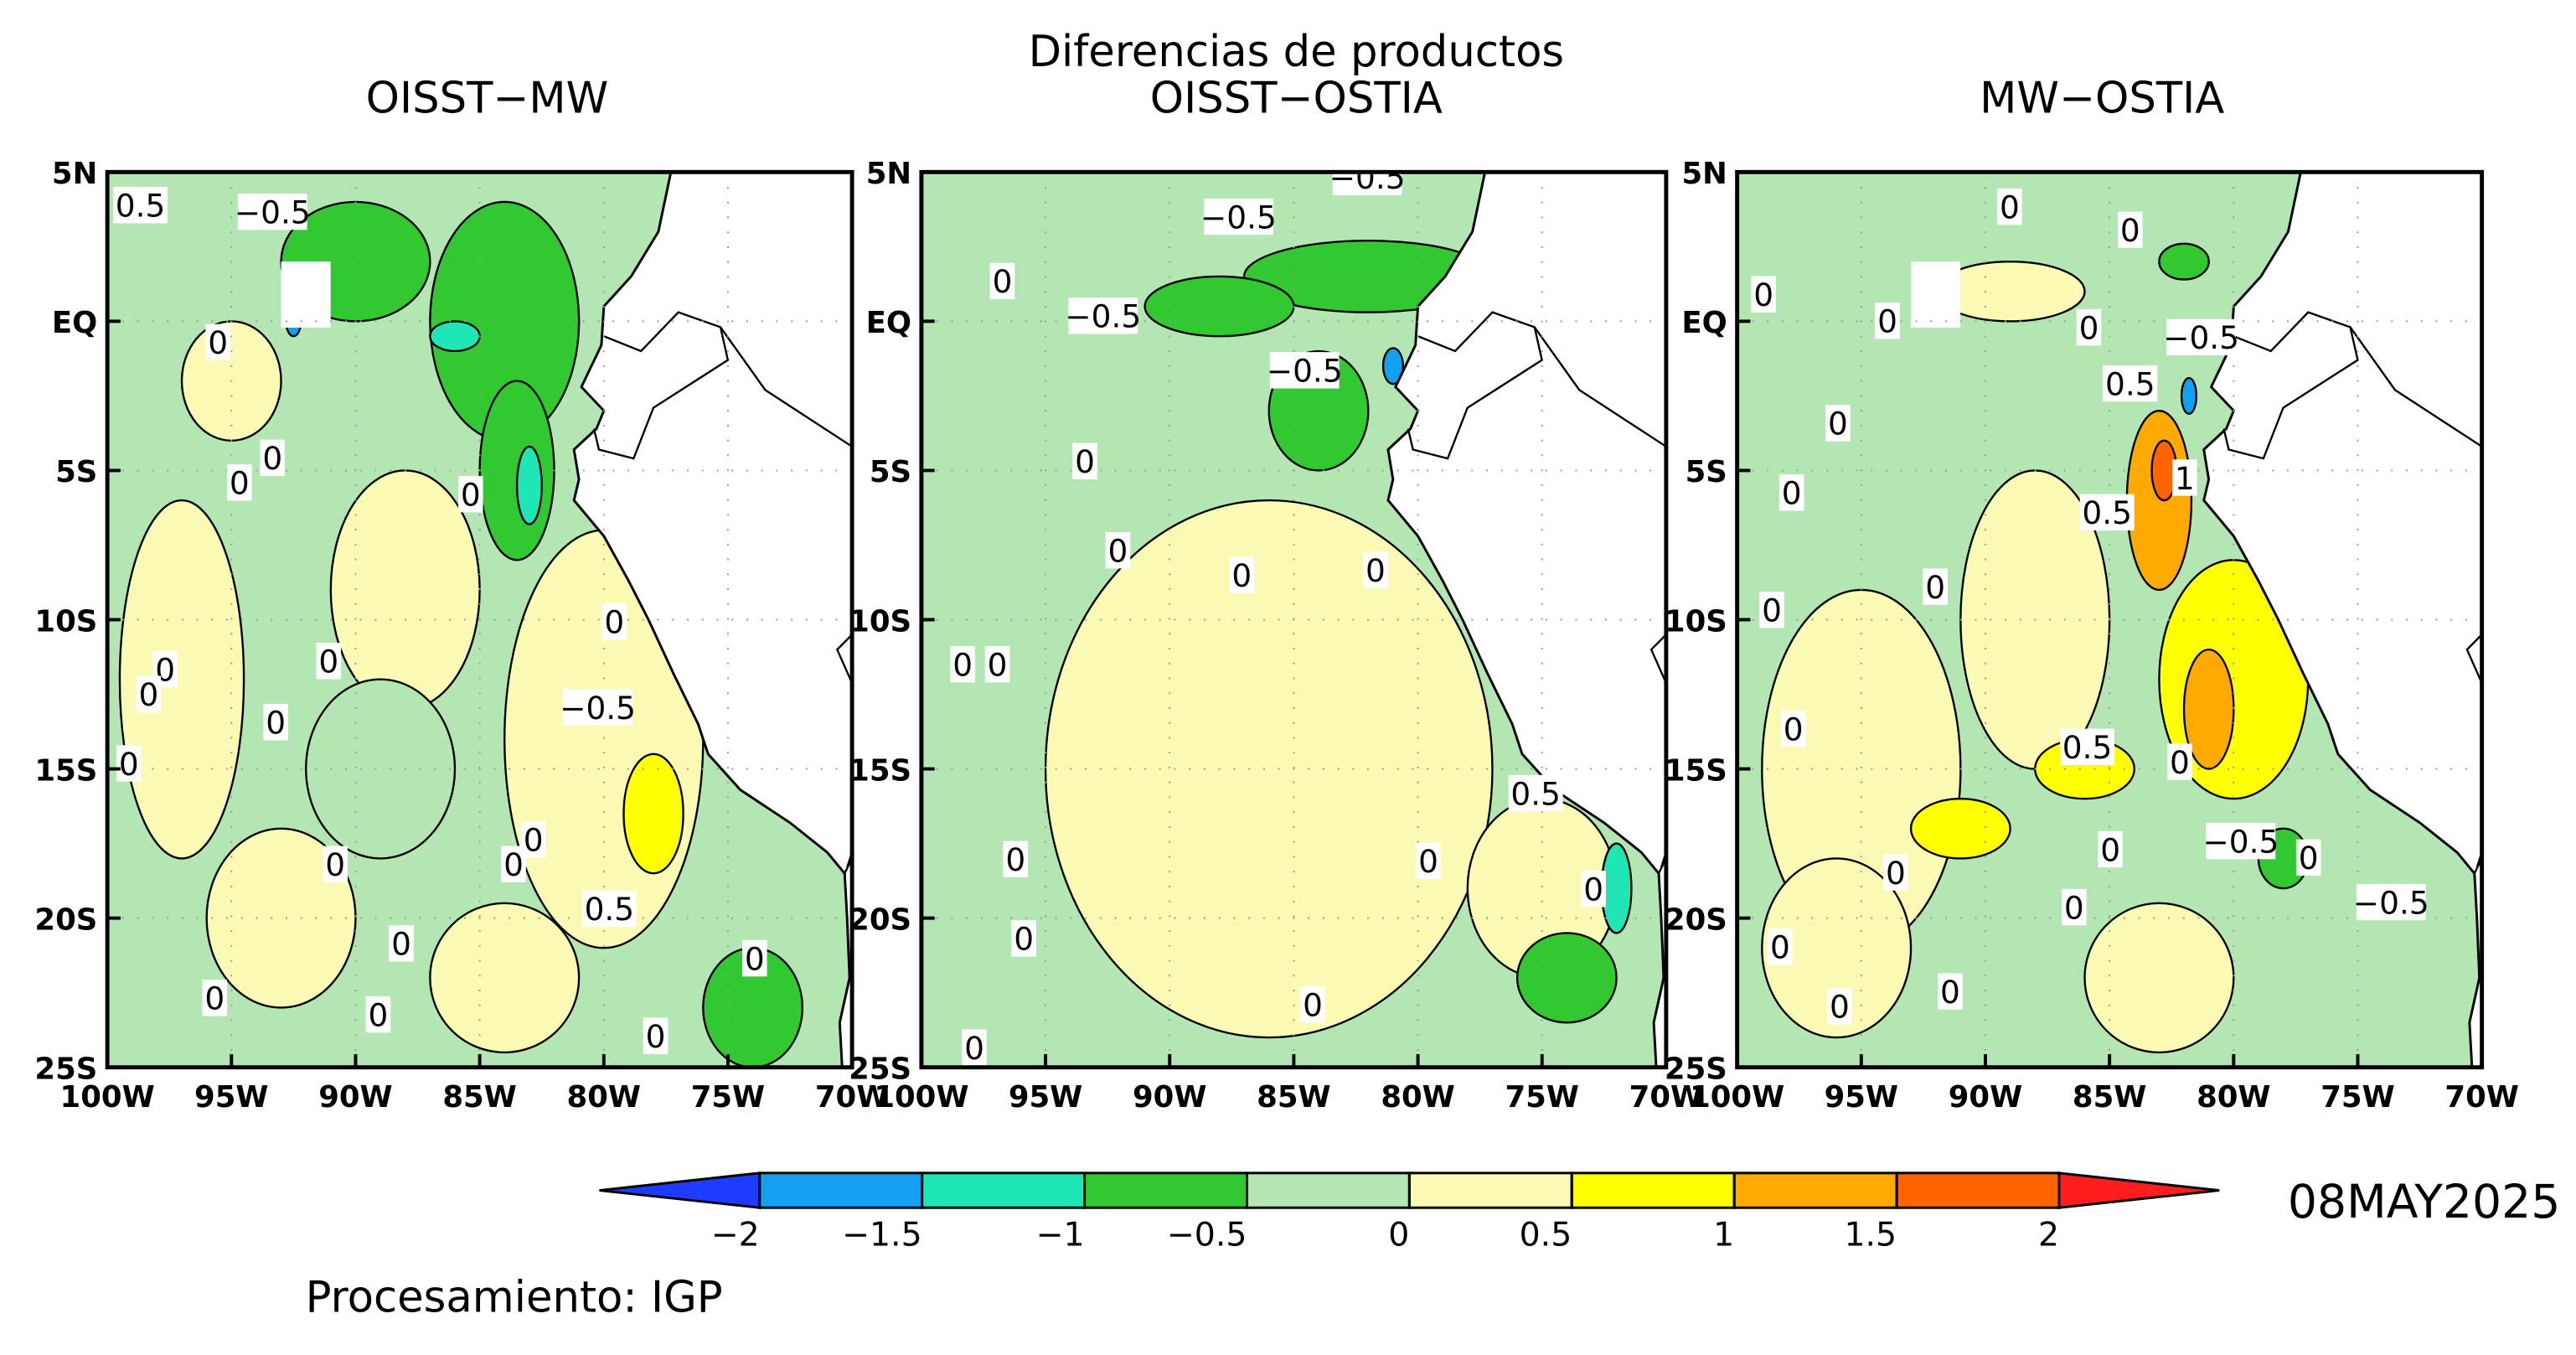 The image size is (2576, 1355). What do you see at coordinates (1296, 98) in the screenshot?
I see `panel-title: OISST−OSTIA` at bounding box center [1296, 98].